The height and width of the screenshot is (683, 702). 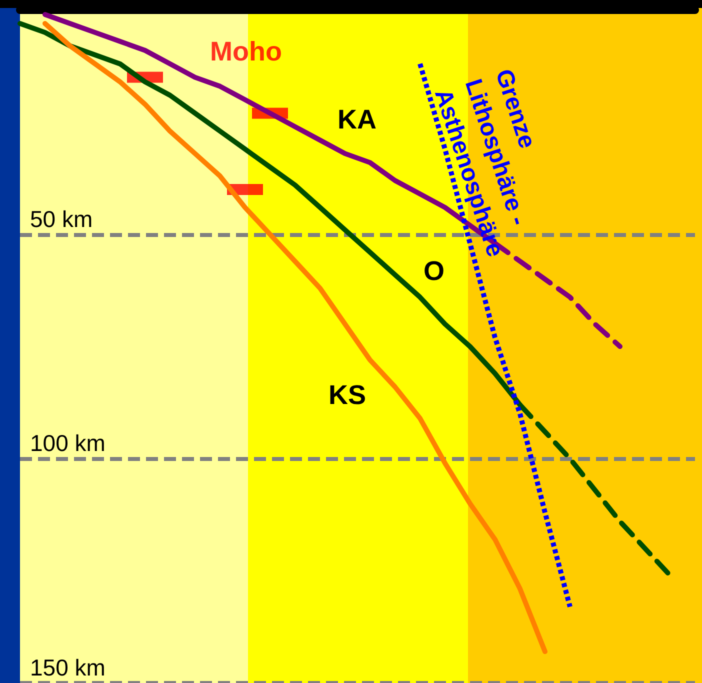 I want to click on series-label: KA, so click(x=357, y=119).